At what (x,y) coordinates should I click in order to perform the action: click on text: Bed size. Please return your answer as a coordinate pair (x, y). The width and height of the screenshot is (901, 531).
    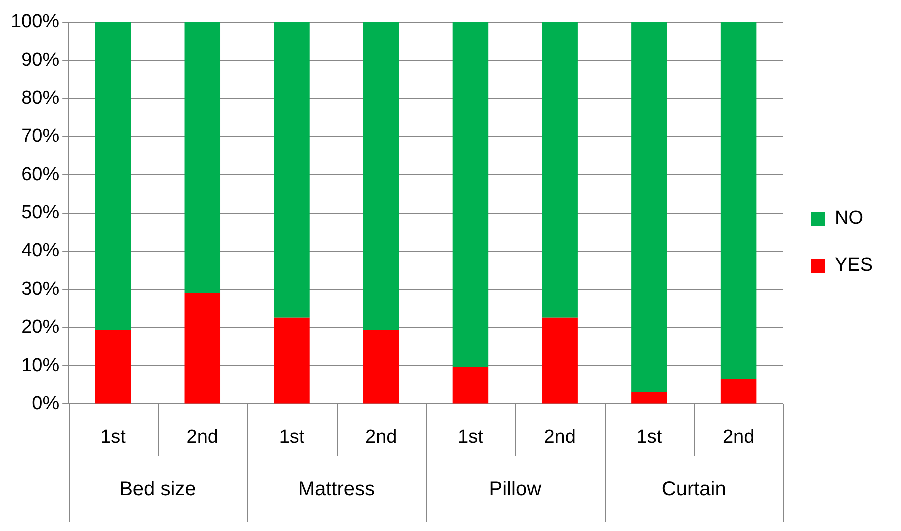
    Looking at the image, I should click on (158, 489).